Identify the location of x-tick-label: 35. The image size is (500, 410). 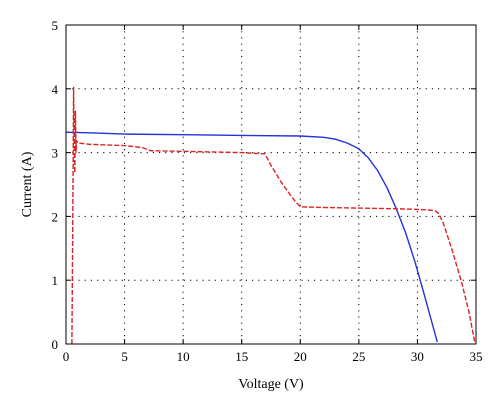
(476, 356).